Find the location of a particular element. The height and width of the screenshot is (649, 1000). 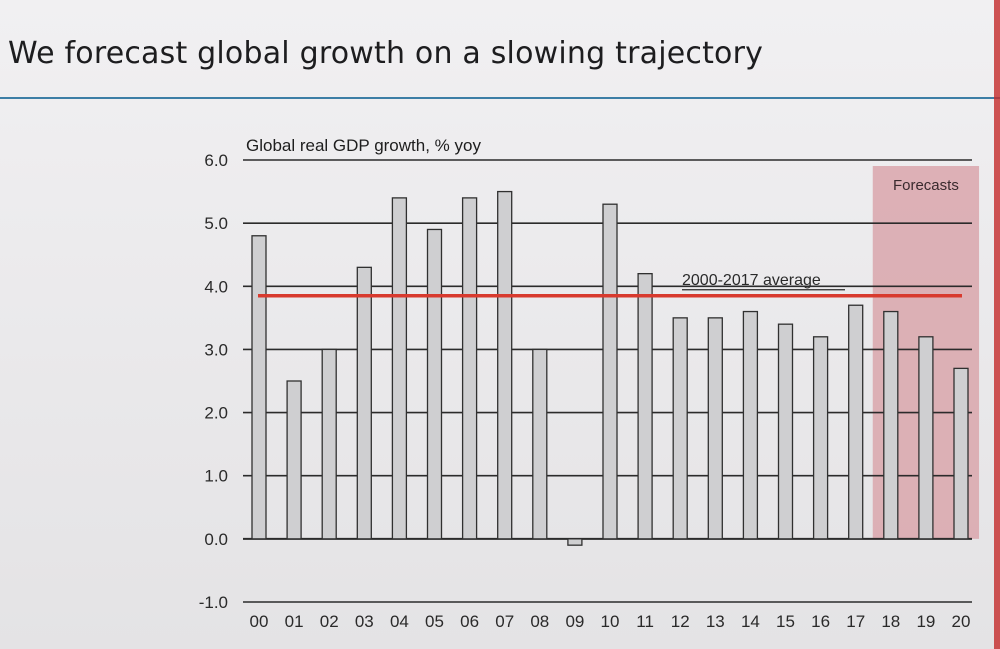

x-tick-label: 00 is located at coordinates (259, 621).